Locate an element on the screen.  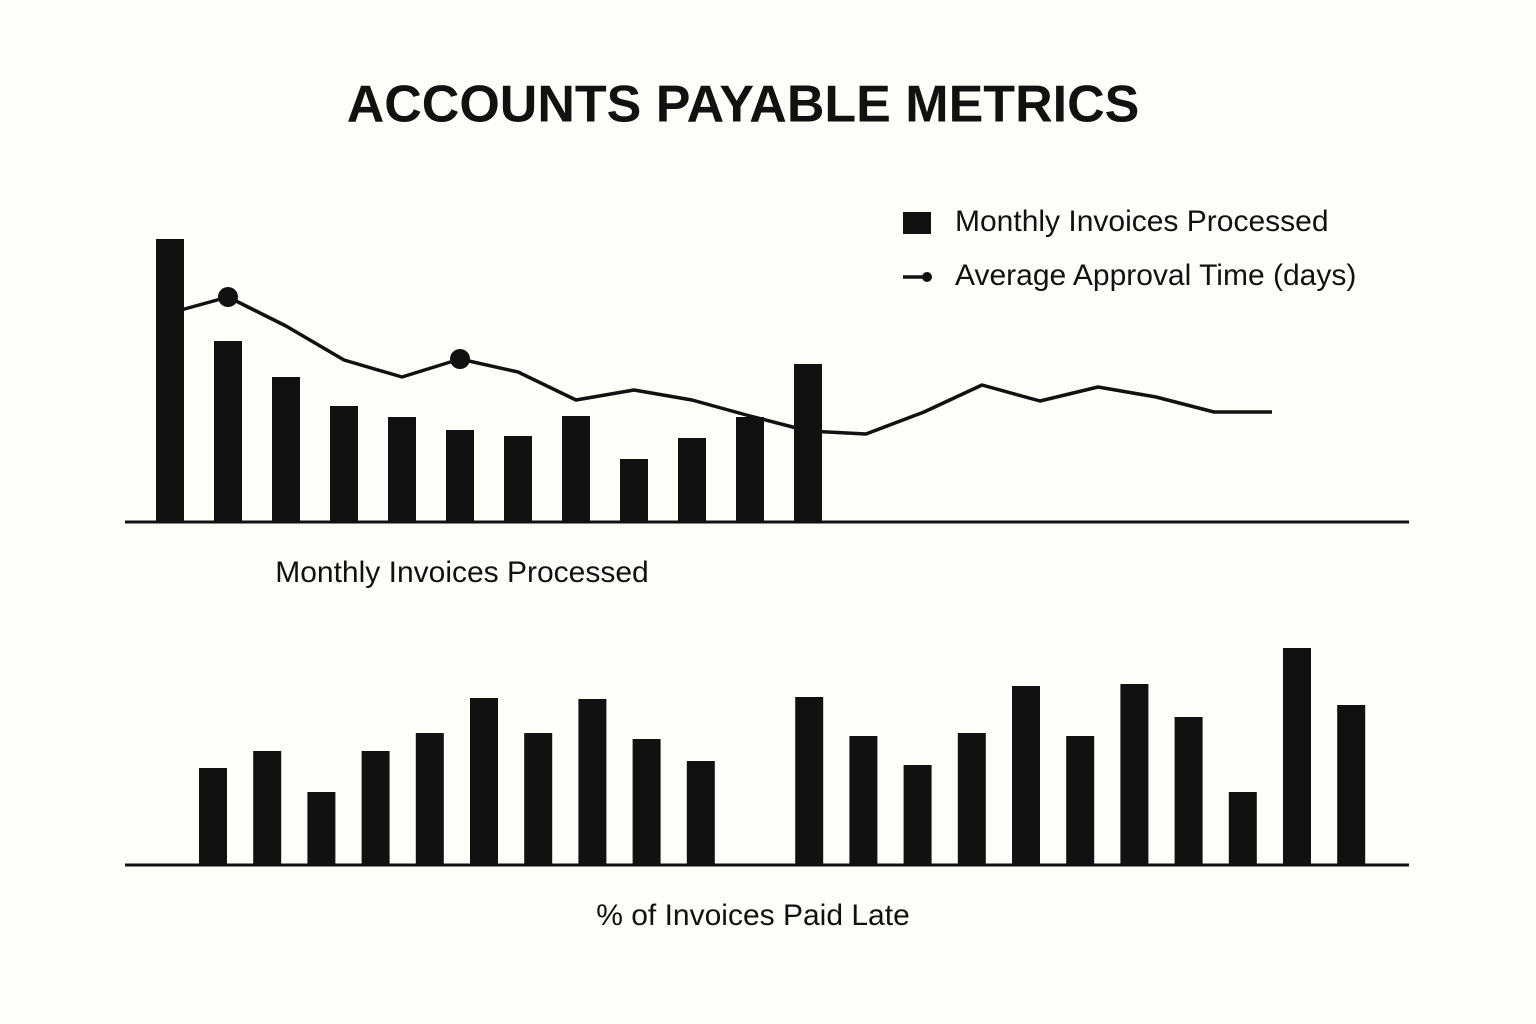
legend-label: Monthly Invoices Processed is located at coordinates (1142, 221).